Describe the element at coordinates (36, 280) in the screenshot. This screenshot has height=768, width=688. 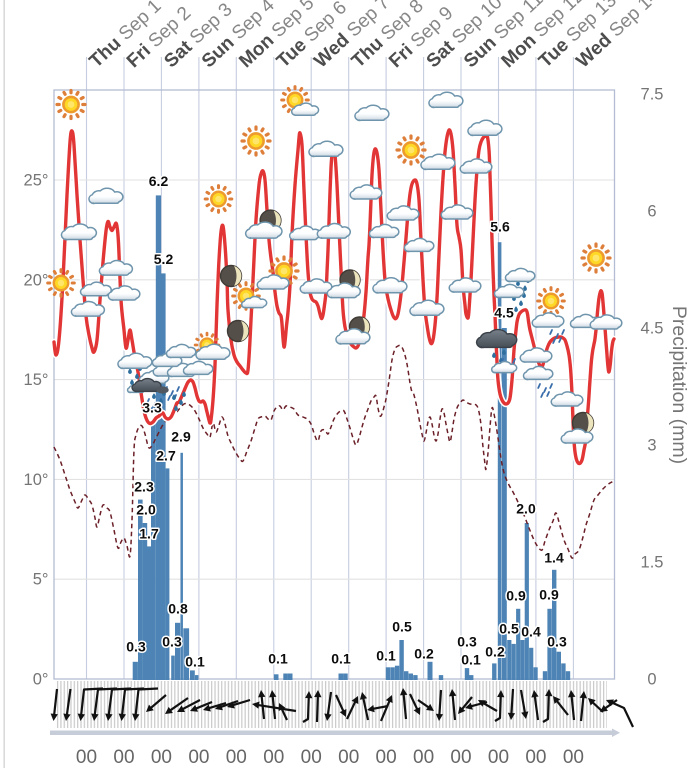
I see `svg-text: 20°` at that location.